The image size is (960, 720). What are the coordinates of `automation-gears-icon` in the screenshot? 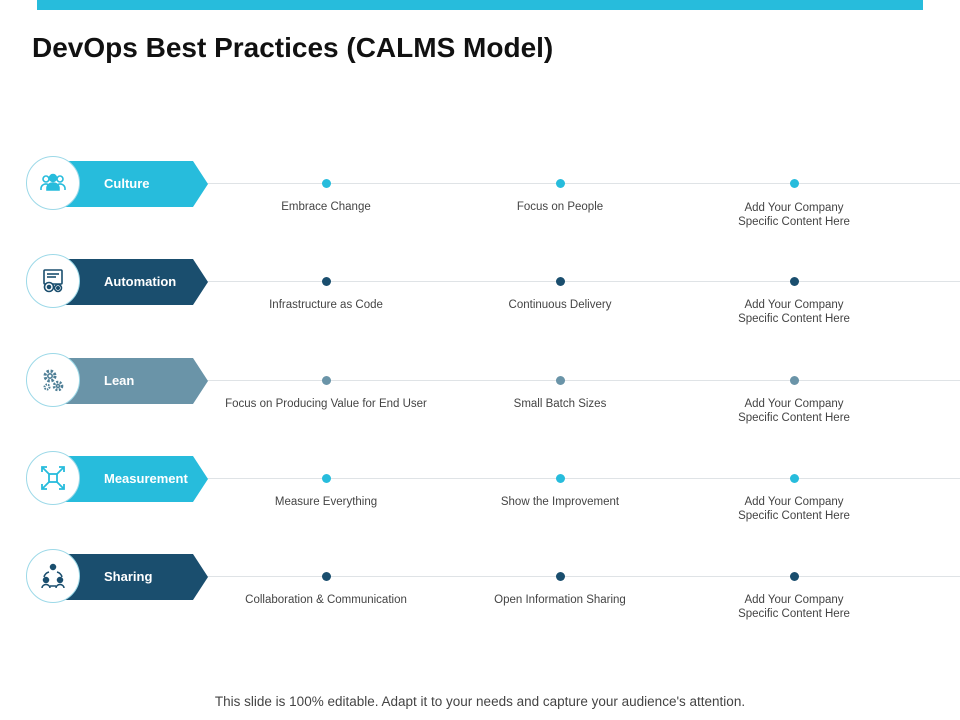 It's located at (53, 281).